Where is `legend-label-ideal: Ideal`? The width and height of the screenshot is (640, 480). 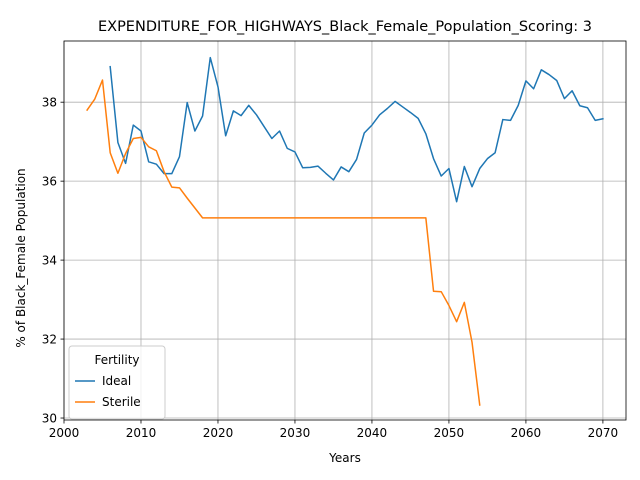 legend-label-ideal: Ideal is located at coordinates (116, 381).